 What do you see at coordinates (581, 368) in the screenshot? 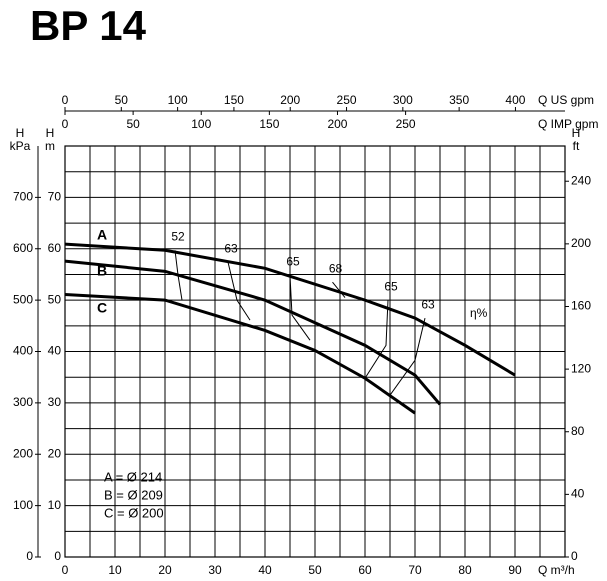
I see `ft-tick-label: 120` at bounding box center [581, 368].